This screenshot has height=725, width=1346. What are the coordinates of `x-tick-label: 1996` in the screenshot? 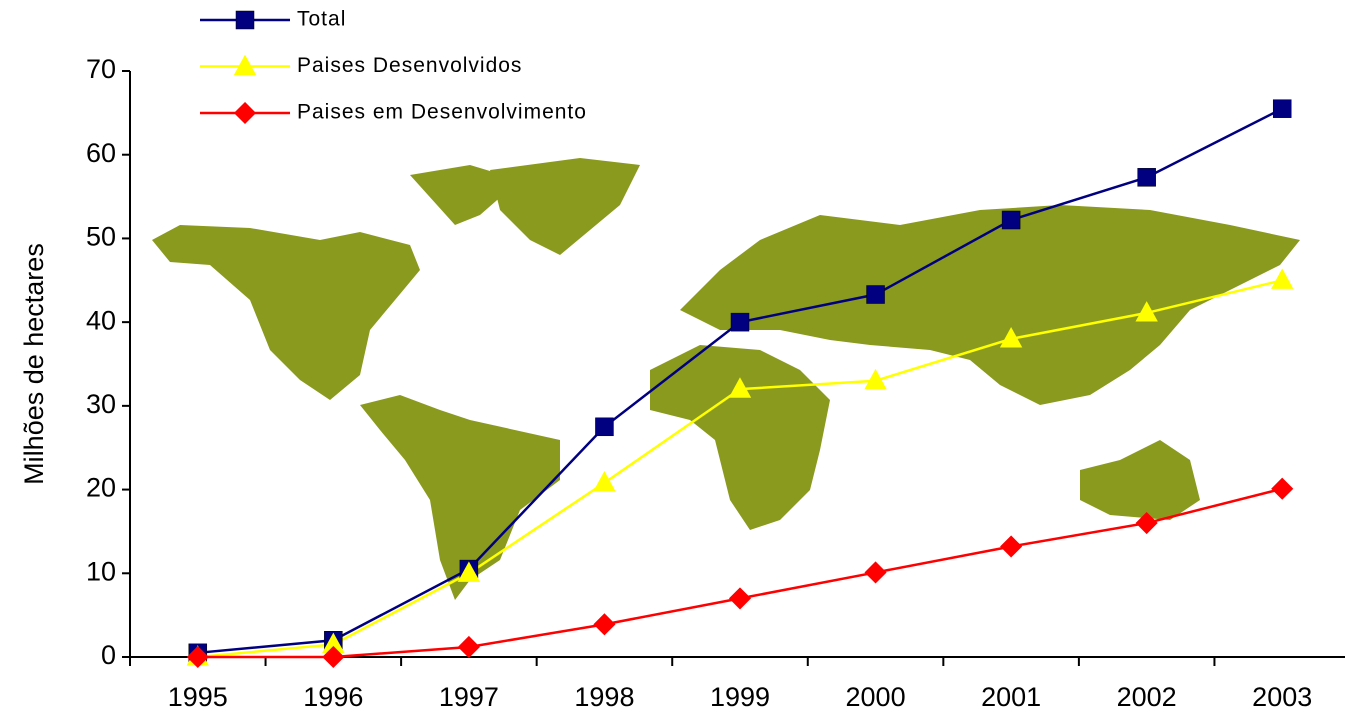 It's located at (333, 697).